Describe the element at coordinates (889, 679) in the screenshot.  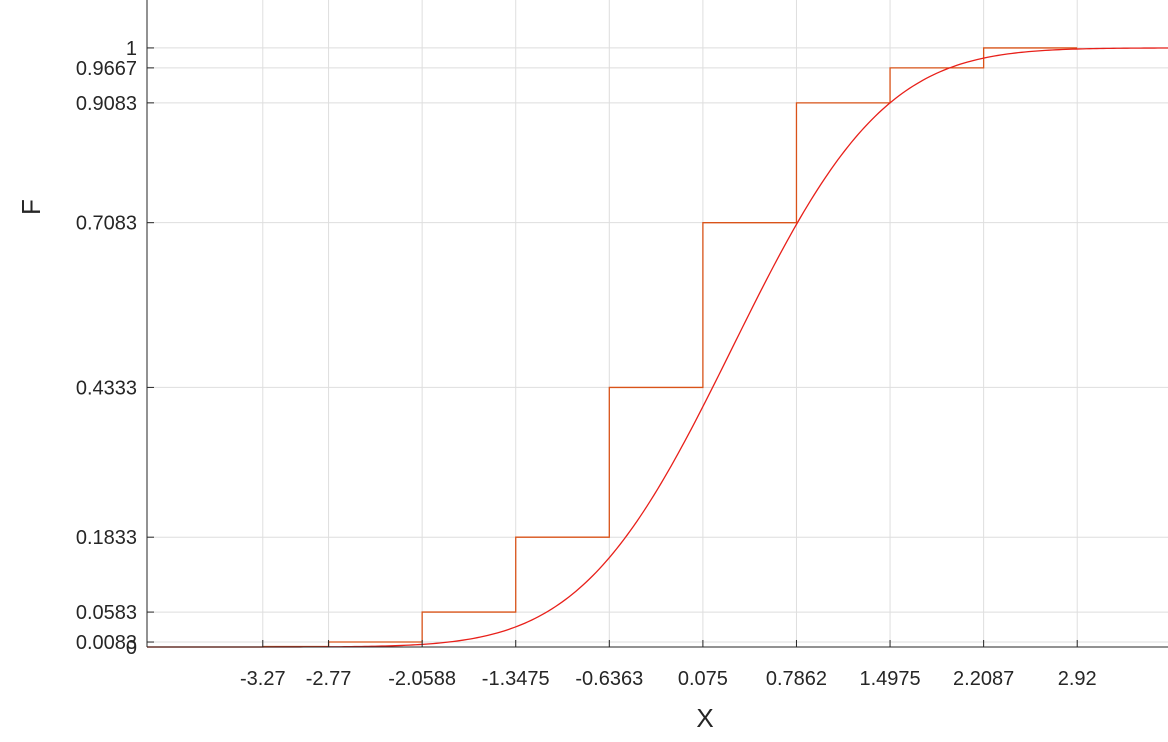
I see `x-tick-label: 1.4975` at that location.